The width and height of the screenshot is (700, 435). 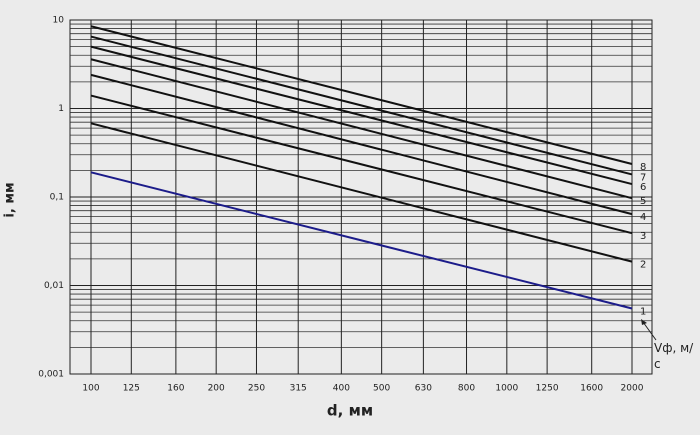 What do you see at coordinates (643, 167) in the screenshot?
I see `line-label: 8` at bounding box center [643, 167].